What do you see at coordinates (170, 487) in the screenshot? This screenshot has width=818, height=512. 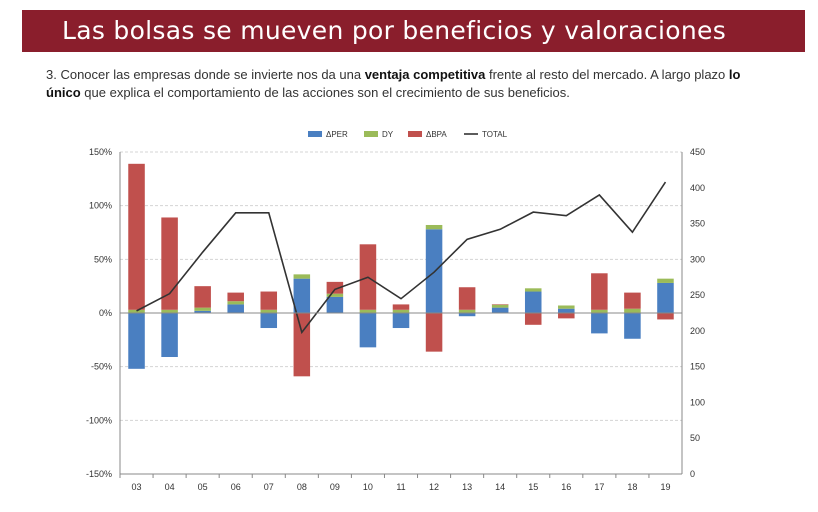 I see `x-tick-label: 04` at bounding box center [170, 487].